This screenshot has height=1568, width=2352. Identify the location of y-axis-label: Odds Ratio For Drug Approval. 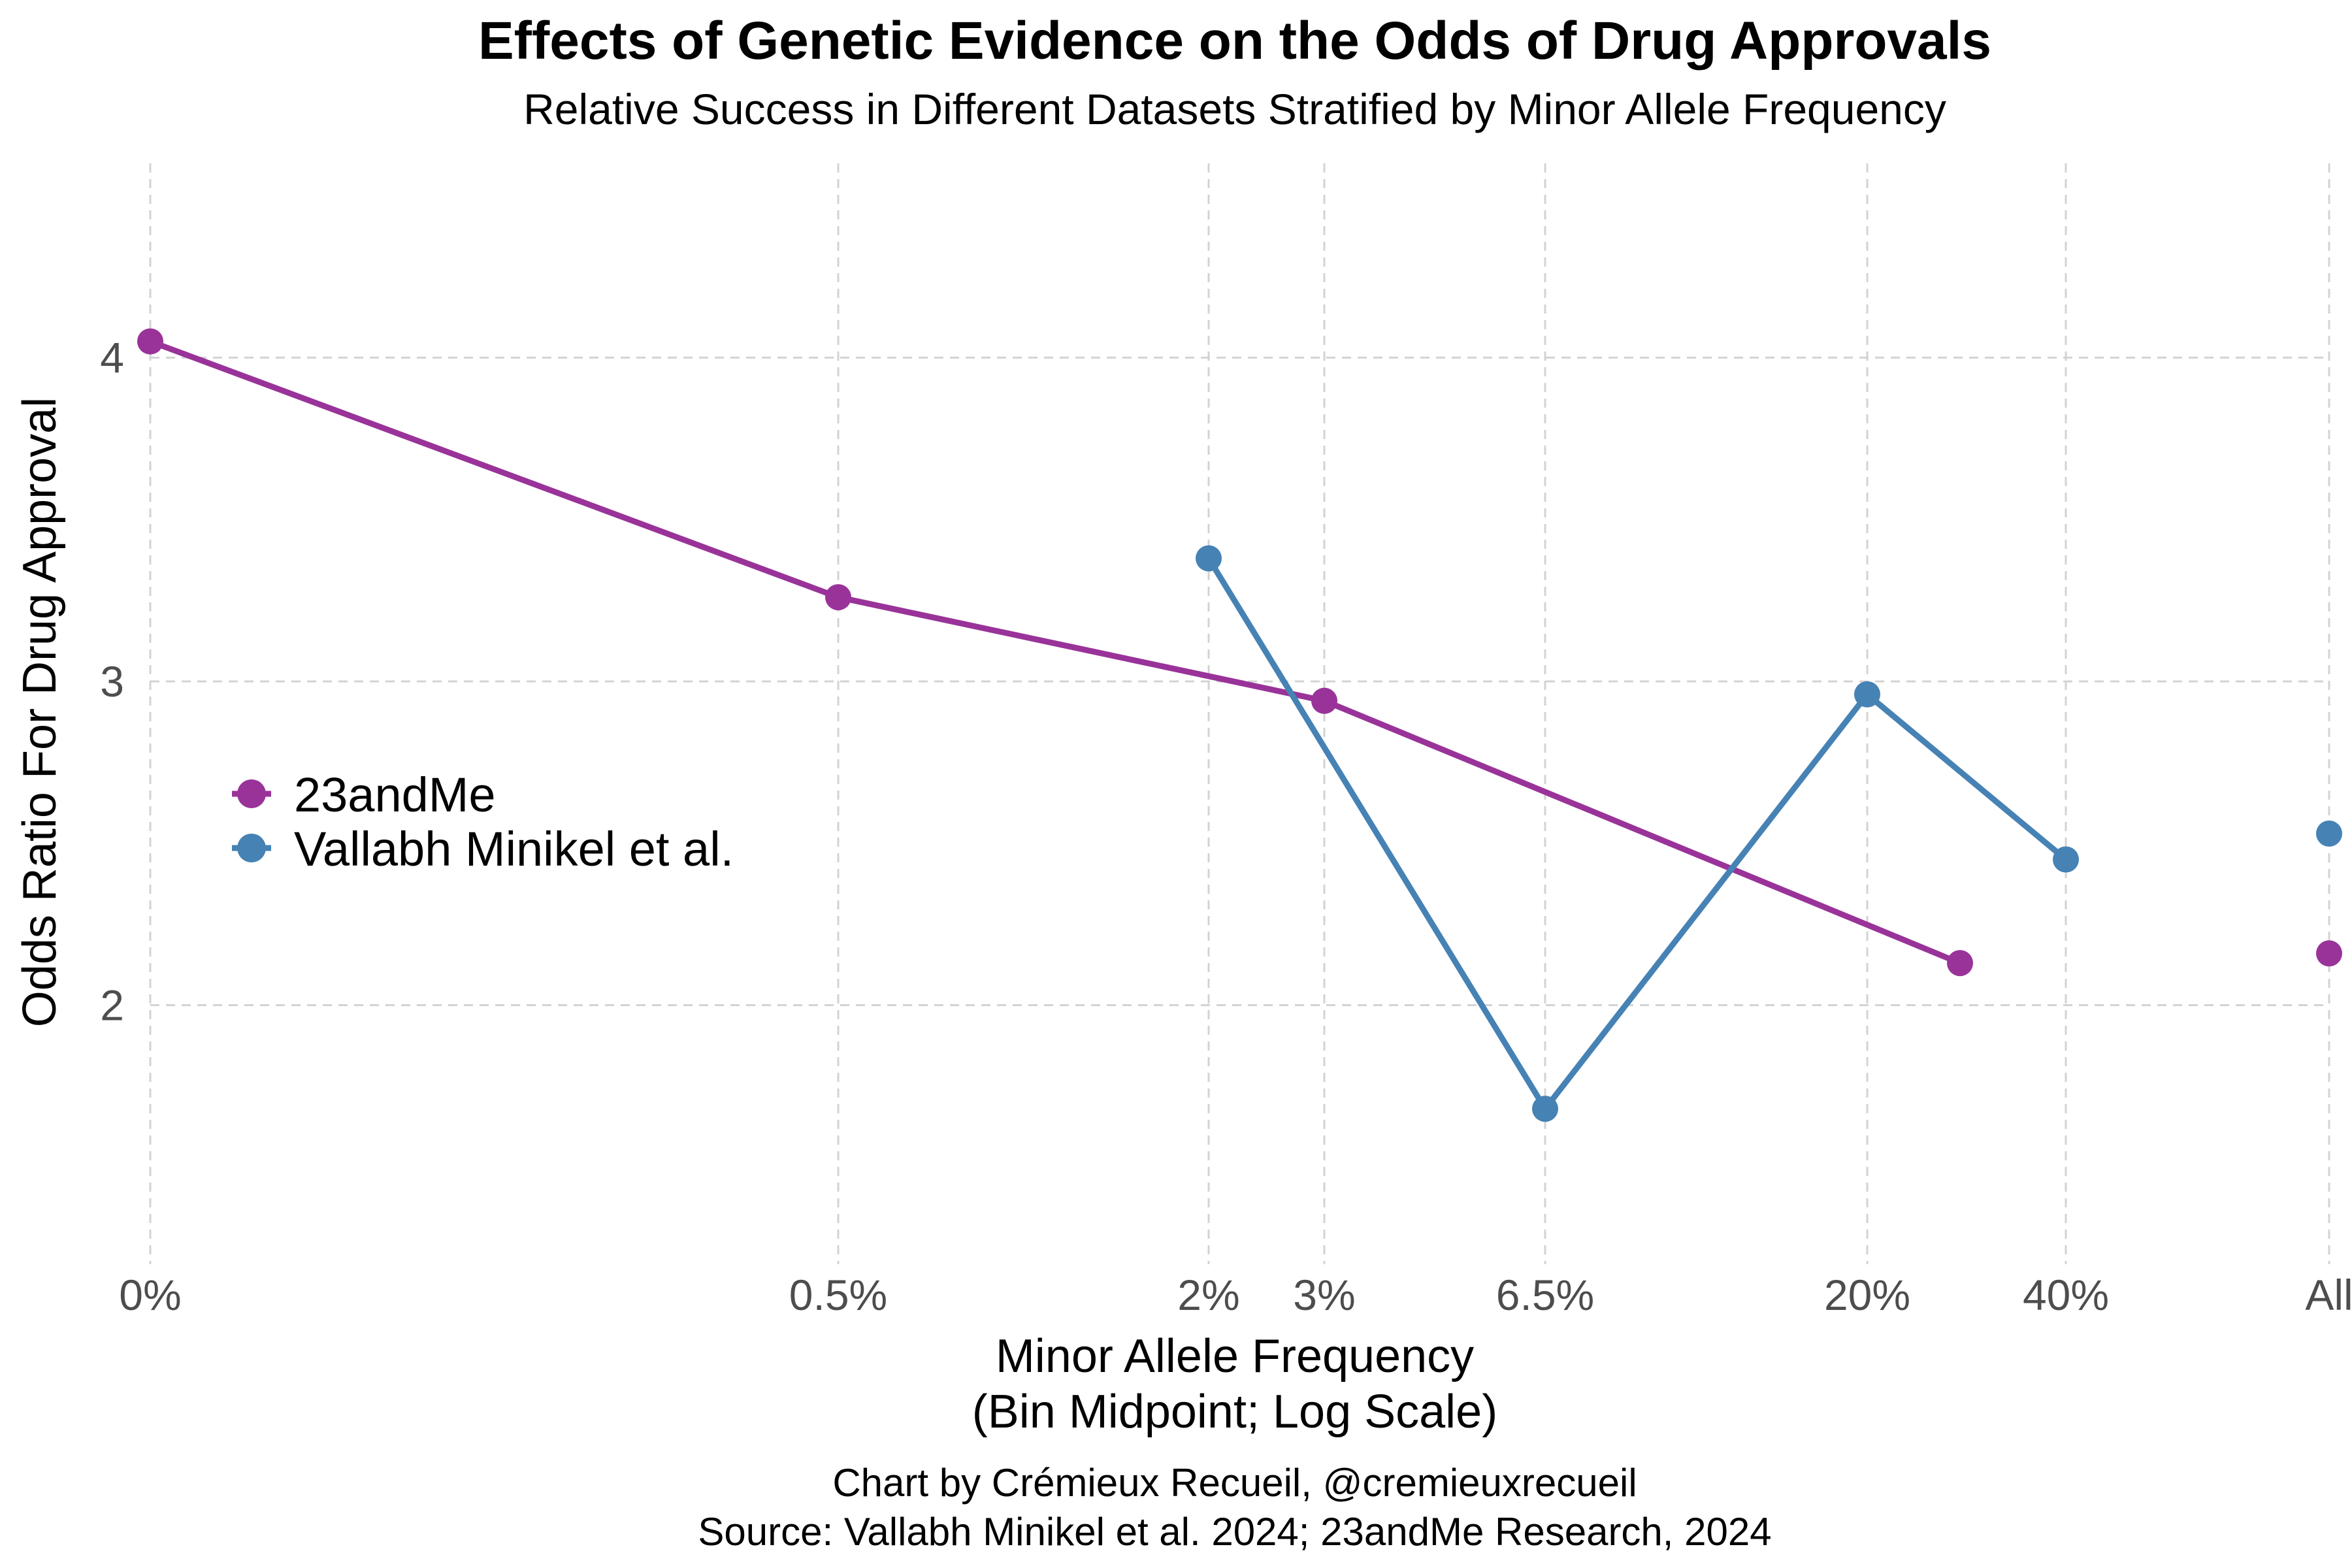
(40, 712).